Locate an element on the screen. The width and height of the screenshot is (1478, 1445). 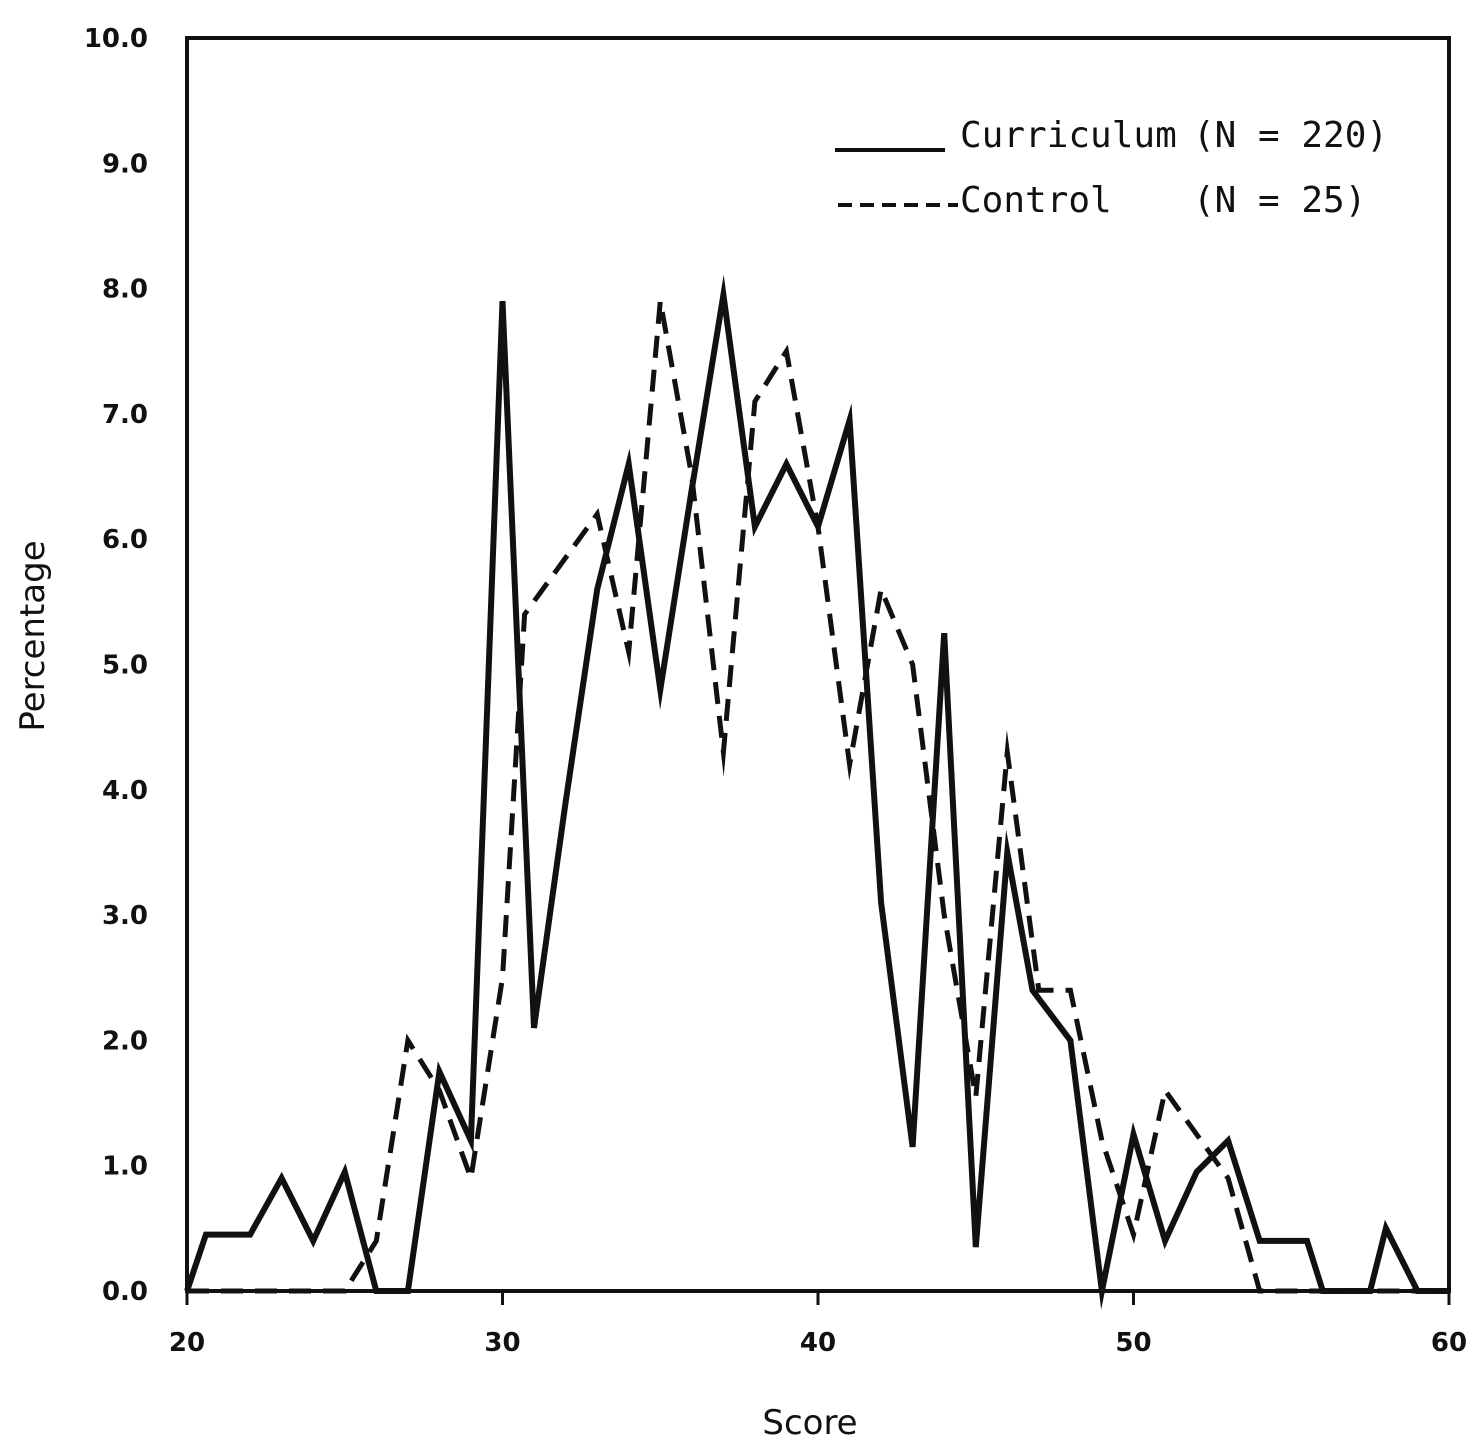
legend: Curriculum (N = 220) Control (N = 25) is located at coordinates (1111, 168).